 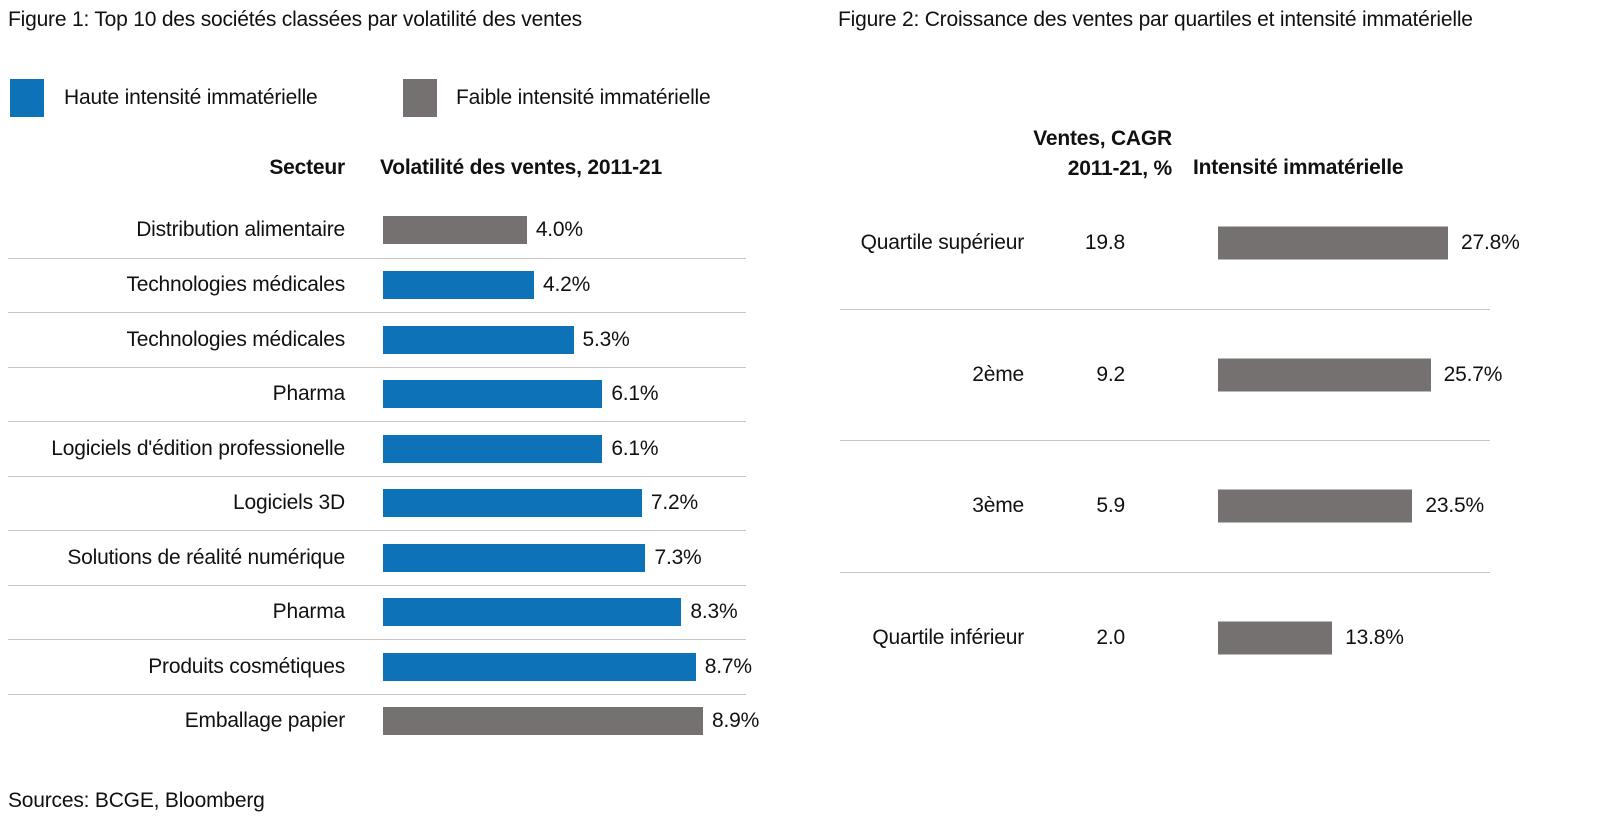 I want to click on figure1-row: Technologies médicales 4.2%, so click(x=377, y=285).